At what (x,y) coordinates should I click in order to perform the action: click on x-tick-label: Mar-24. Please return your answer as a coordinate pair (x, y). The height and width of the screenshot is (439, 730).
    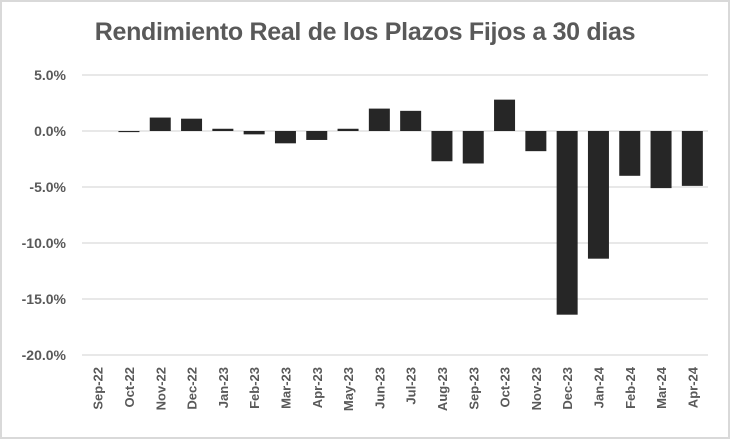
    Looking at the image, I should click on (661, 387).